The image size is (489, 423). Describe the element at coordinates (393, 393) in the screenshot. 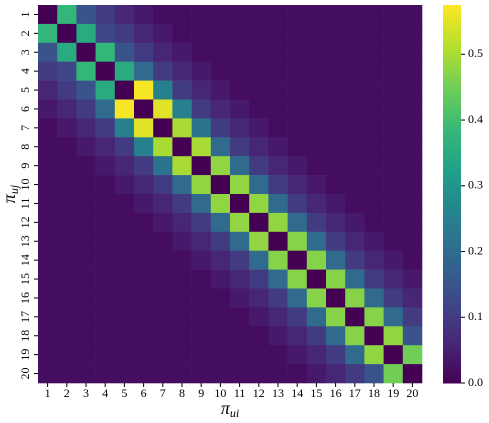

I see `x-tick-label: 19` at that location.